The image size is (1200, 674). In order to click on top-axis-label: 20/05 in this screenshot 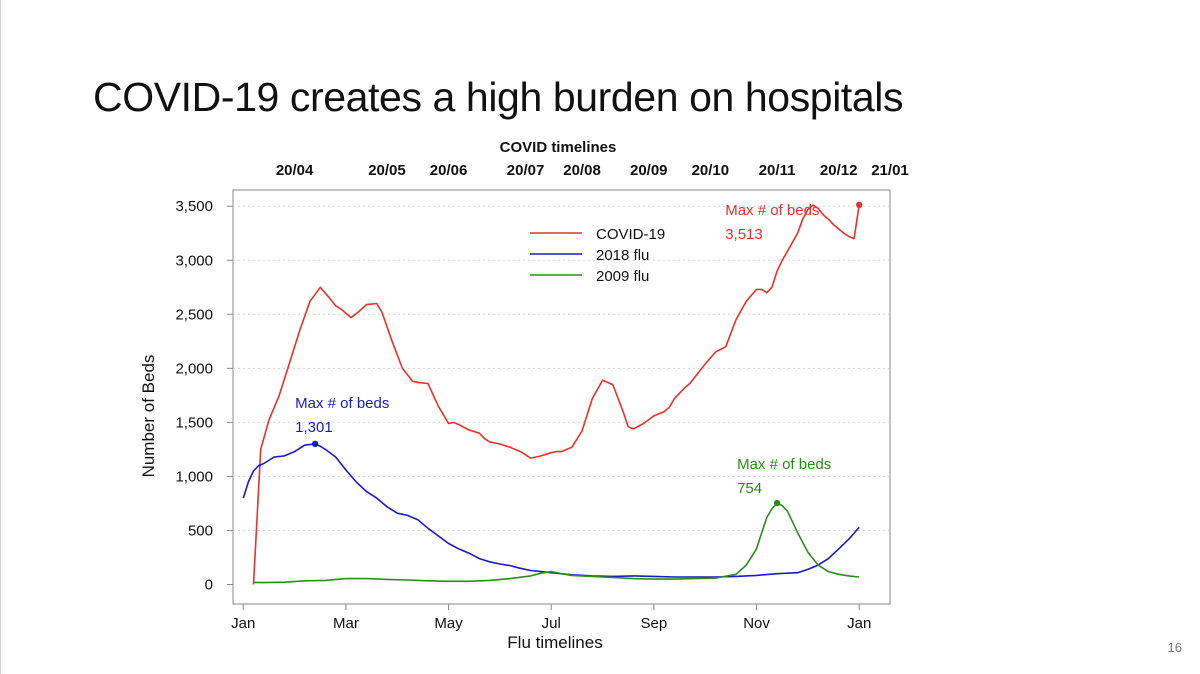, I will do `click(387, 170)`.